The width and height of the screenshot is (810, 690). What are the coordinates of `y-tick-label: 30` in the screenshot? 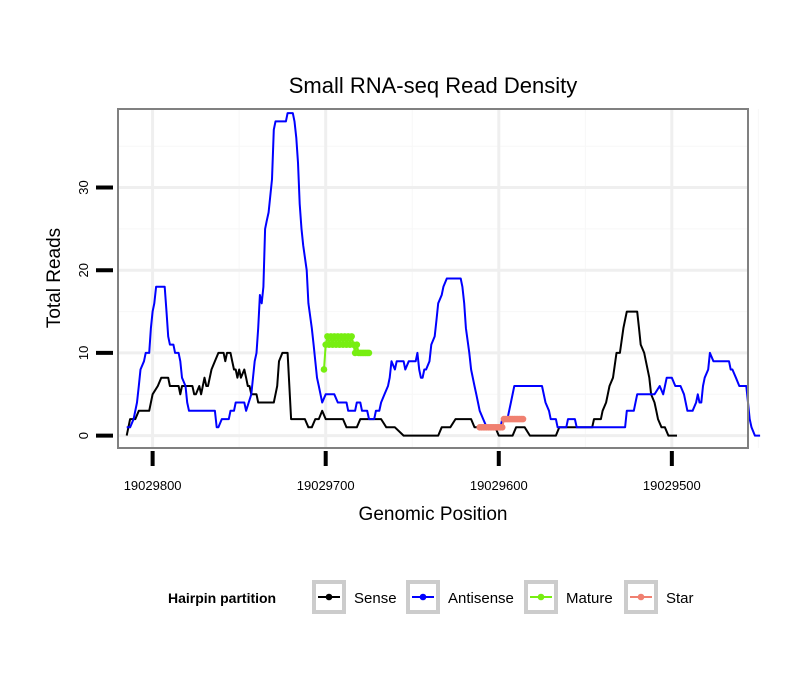 It's located at (83, 187).